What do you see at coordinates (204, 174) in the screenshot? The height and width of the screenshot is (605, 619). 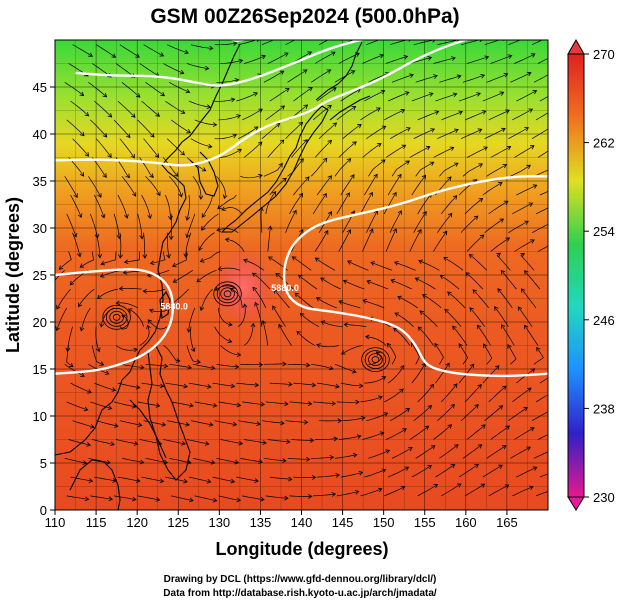 I see `coastline-korea` at bounding box center [204, 174].